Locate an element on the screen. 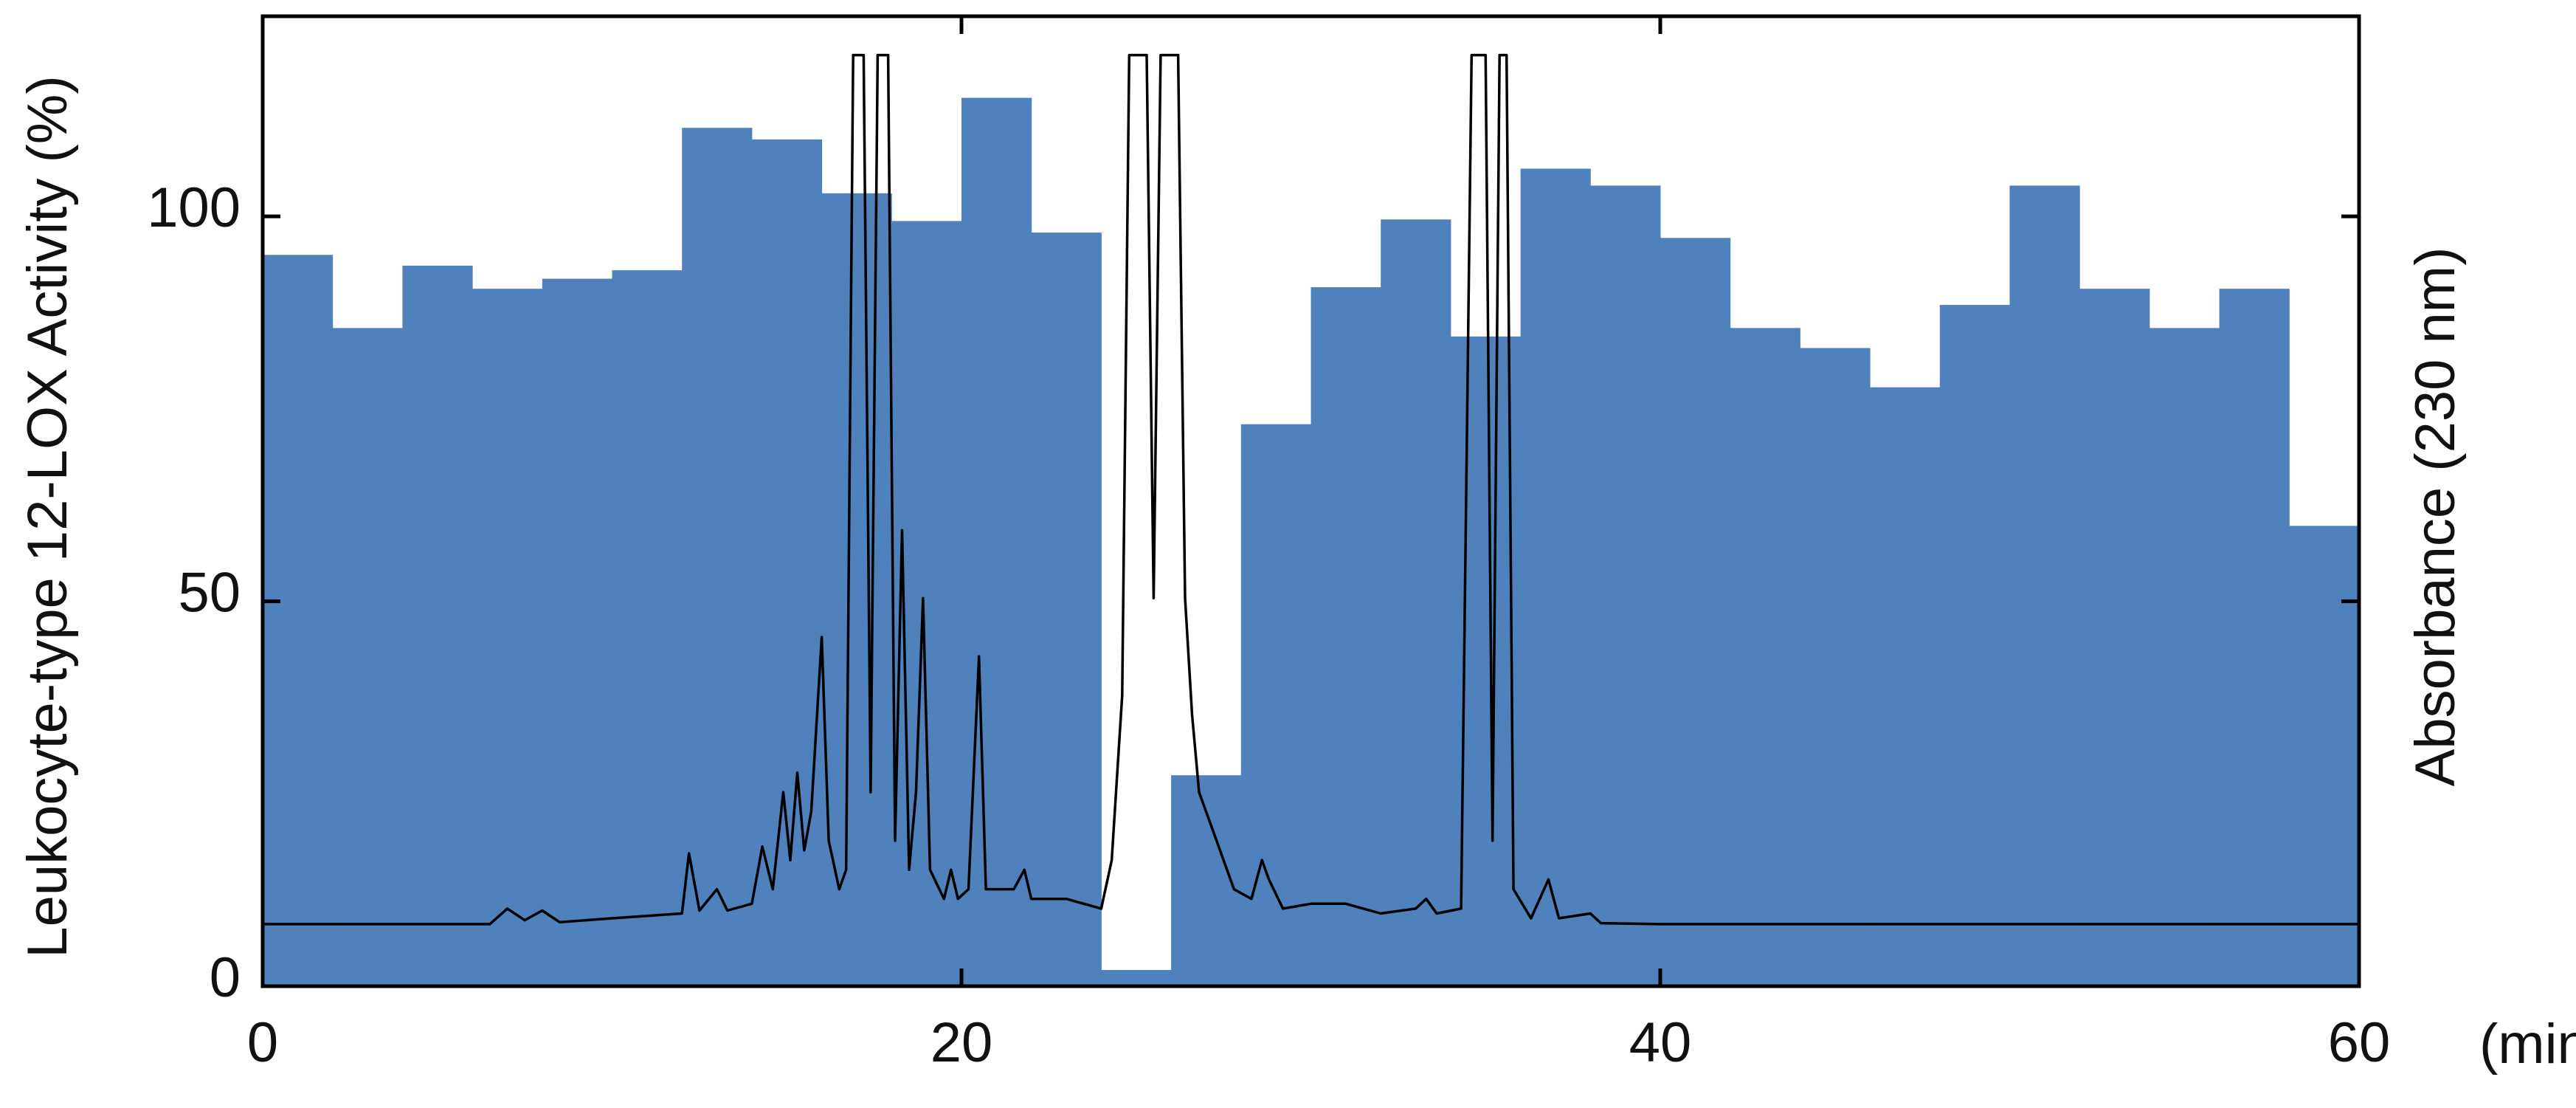 This screenshot has height=1108, width=2576. y-tick-label: 100 is located at coordinates (194, 207).